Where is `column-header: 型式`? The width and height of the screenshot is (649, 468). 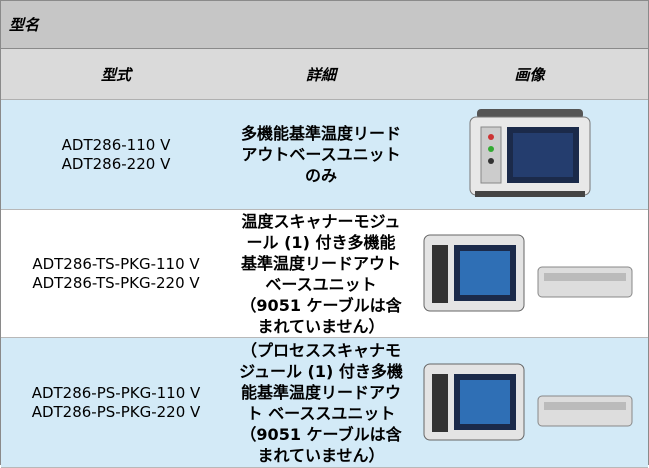
column-header: 型式 is located at coordinates (116, 74).